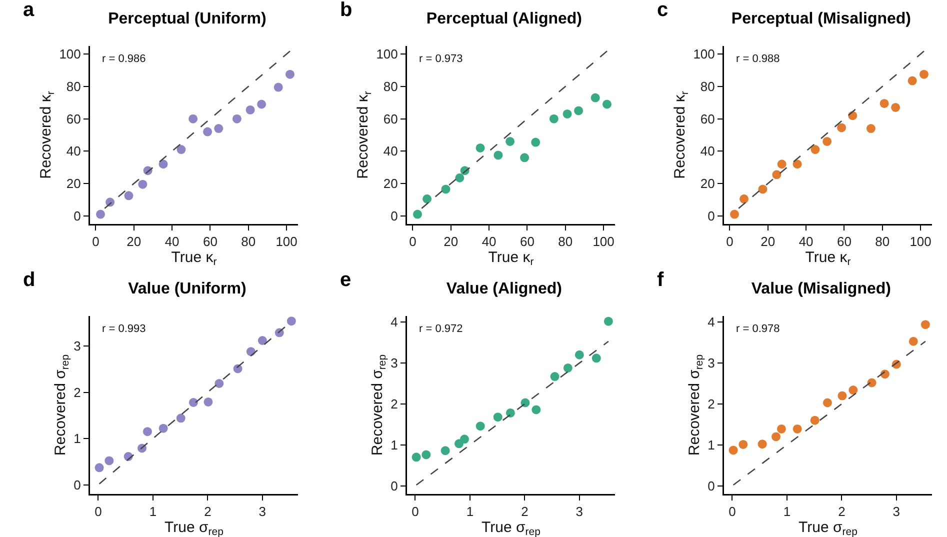  I want to click on x-tick-label: 40, so click(489, 242).